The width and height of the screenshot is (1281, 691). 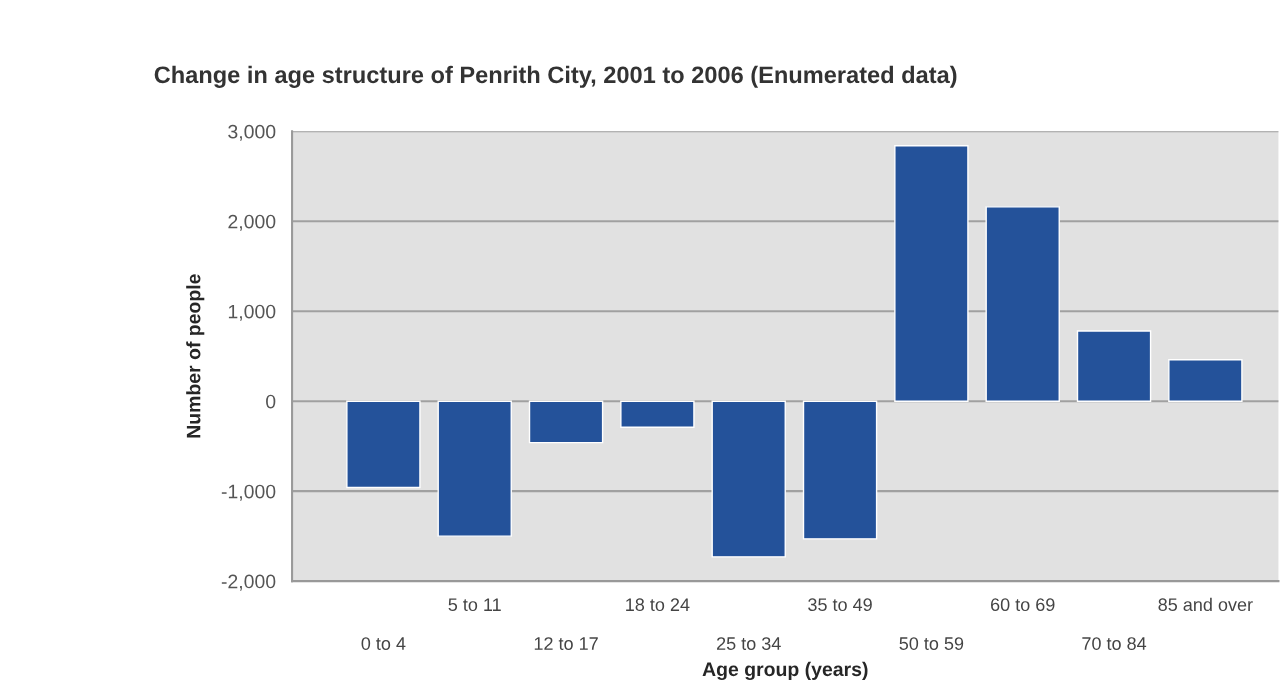 I want to click on x-tick-label: 18 to 24, so click(x=658, y=605).